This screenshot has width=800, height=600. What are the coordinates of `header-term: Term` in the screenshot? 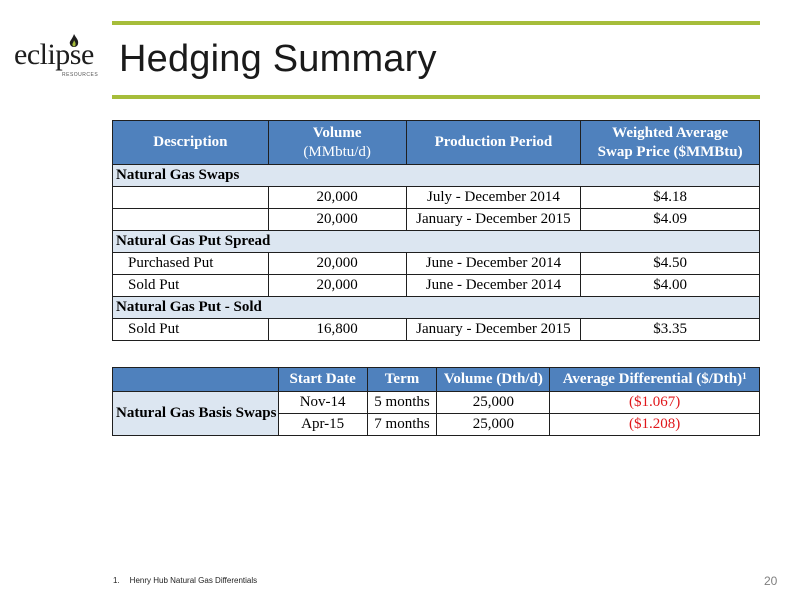 It's located at (402, 379).